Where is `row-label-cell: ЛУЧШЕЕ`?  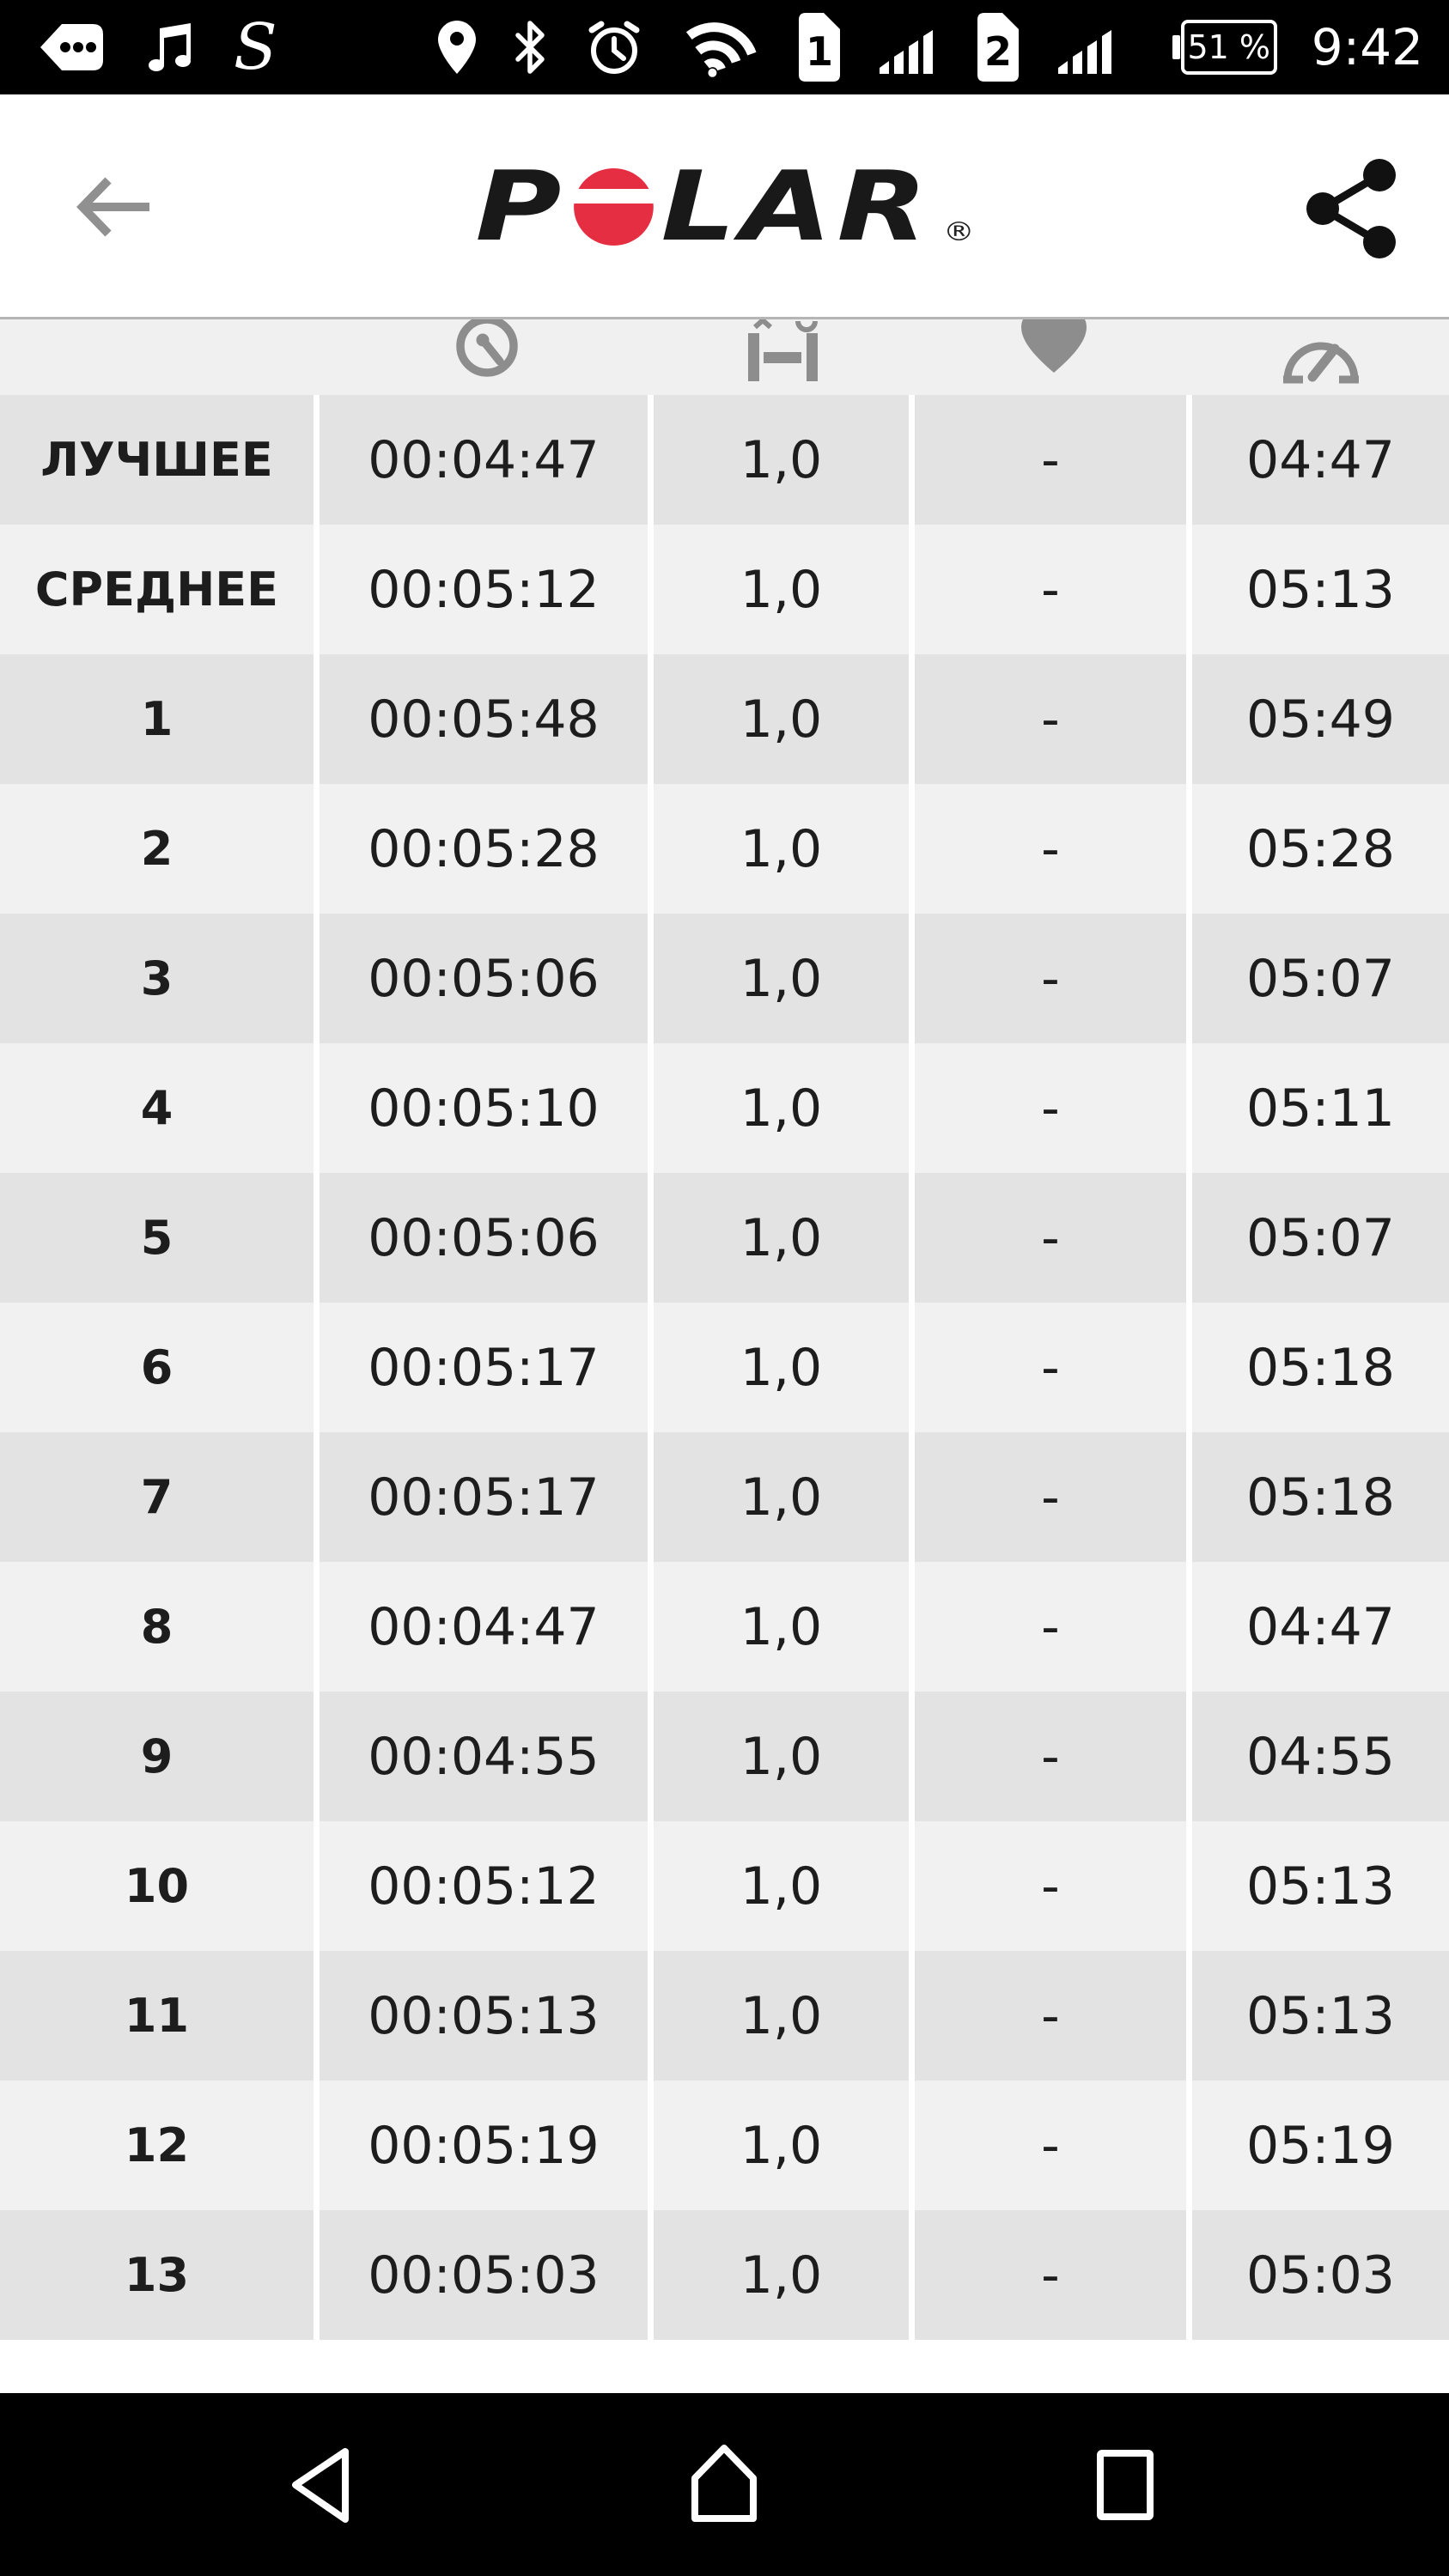 row-label-cell: ЛУЧШЕЕ is located at coordinates (157, 460).